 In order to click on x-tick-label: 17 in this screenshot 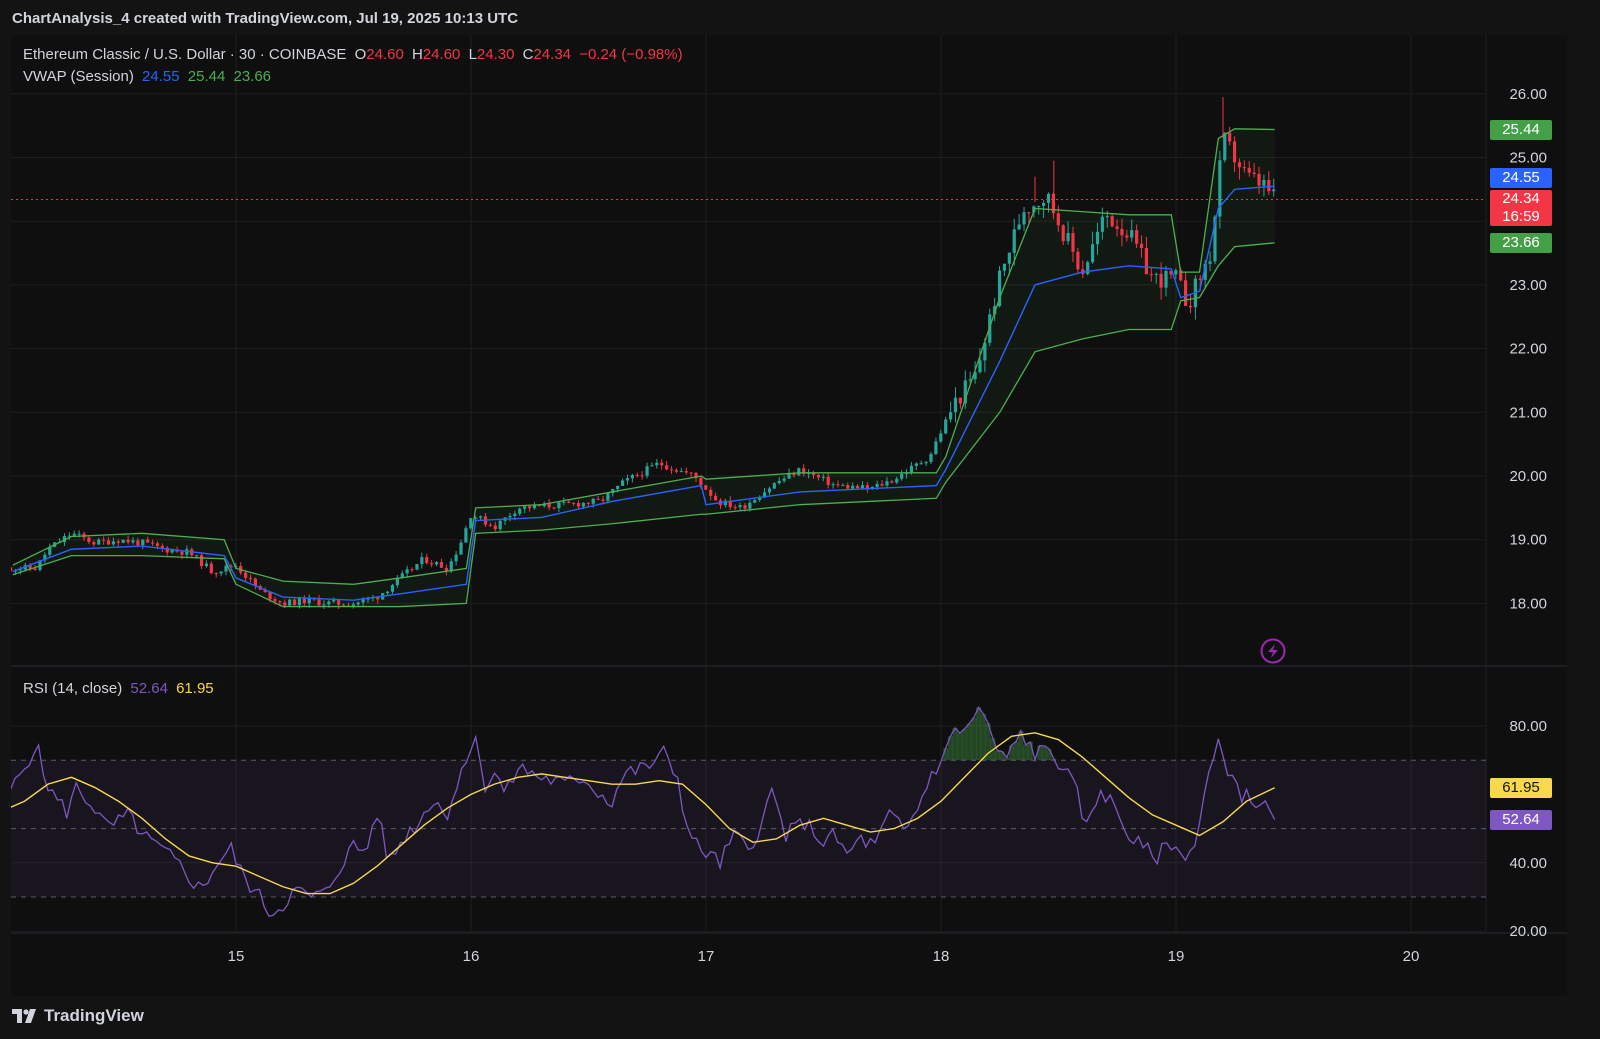, I will do `click(706, 956)`.